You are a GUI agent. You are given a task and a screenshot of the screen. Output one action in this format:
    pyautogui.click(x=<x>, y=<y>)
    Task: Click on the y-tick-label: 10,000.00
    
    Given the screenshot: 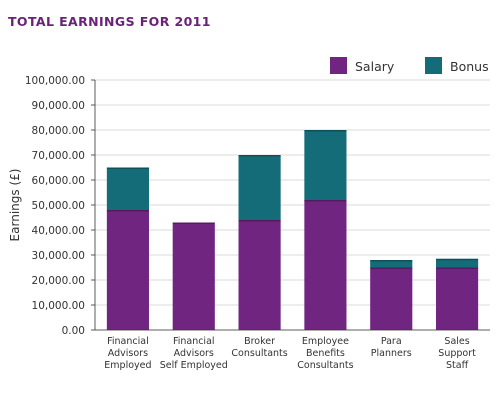 What is the action you would take?
    pyautogui.click(x=58, y=306)
    